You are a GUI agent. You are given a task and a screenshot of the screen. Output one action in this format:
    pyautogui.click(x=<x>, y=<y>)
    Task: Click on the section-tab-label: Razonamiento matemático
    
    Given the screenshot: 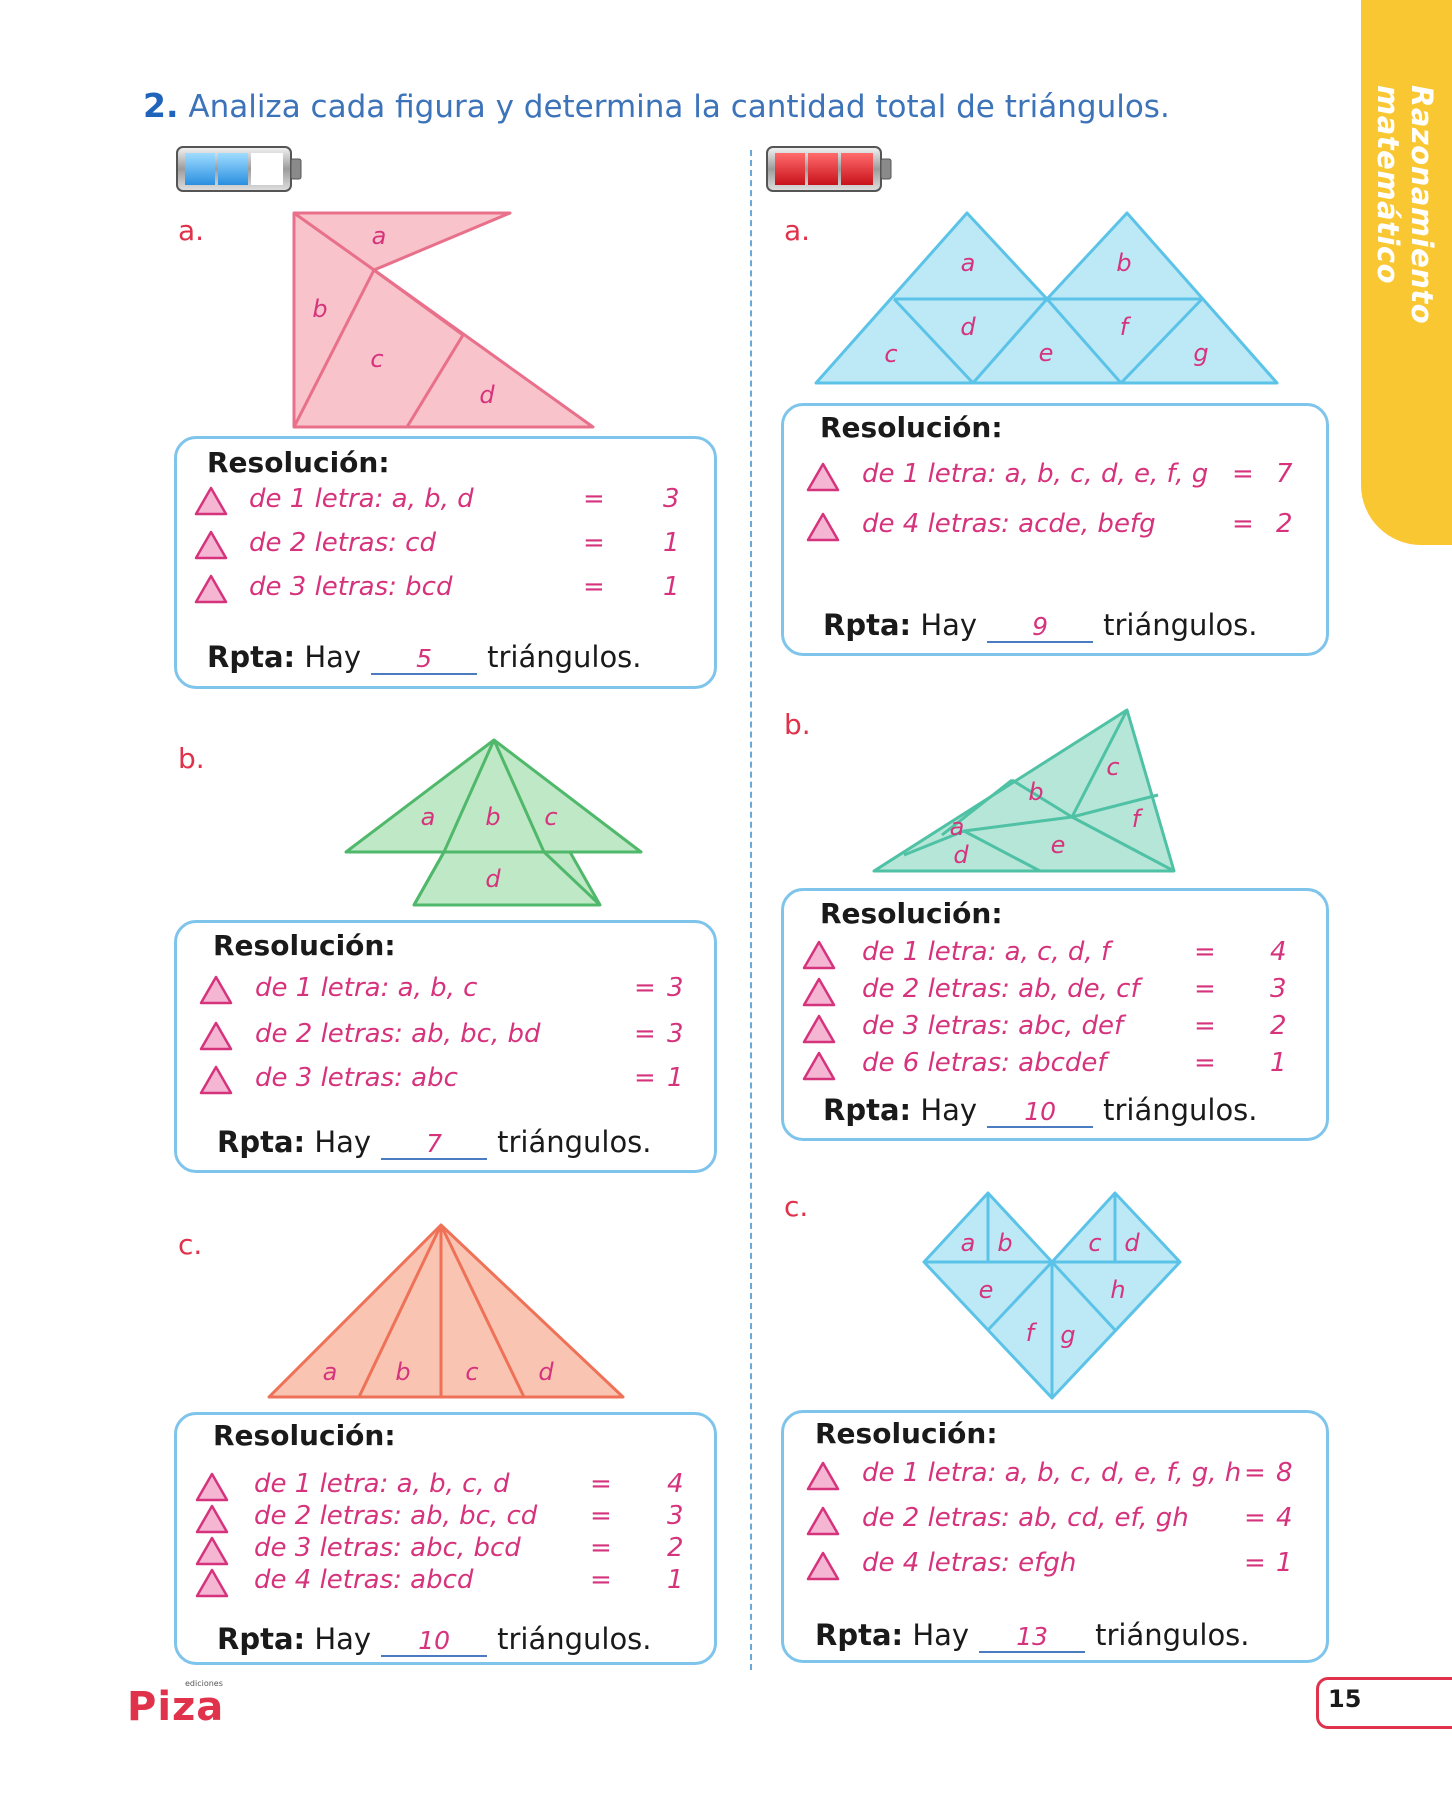 What is the action you would take?
    pyautogui.click(x=1405, y=205)
    